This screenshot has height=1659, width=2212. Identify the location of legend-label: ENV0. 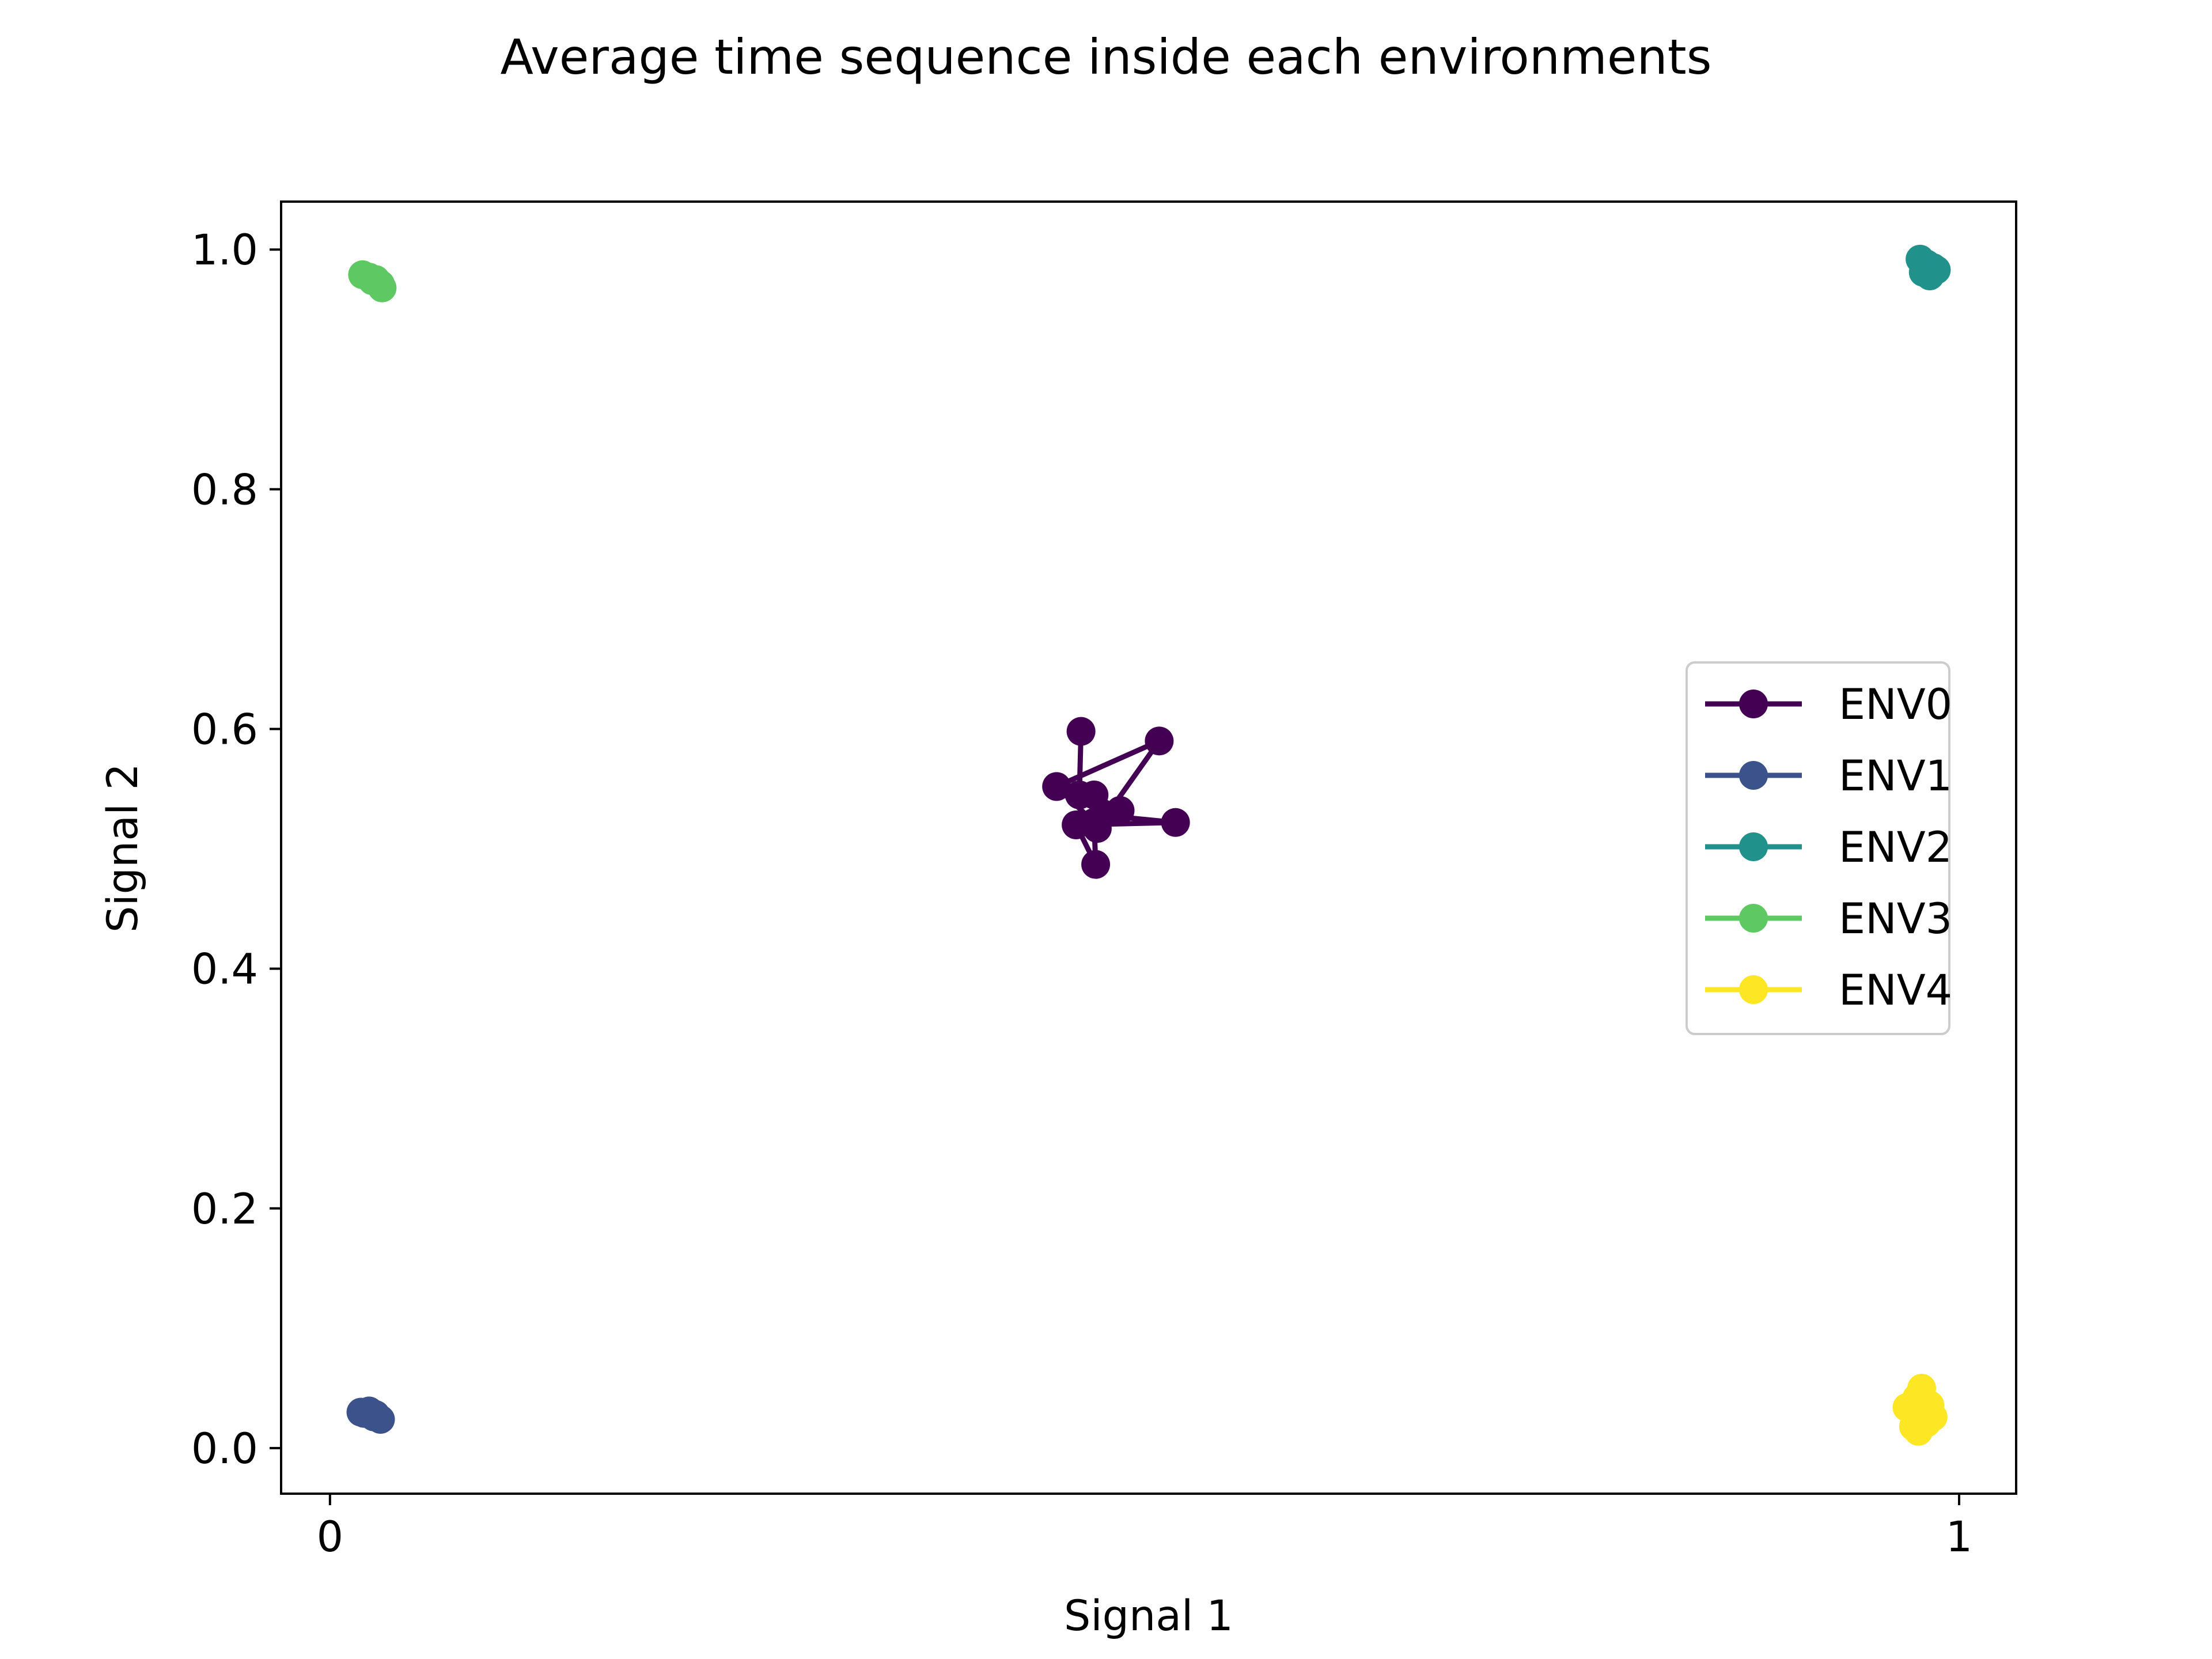
(1895, 704).